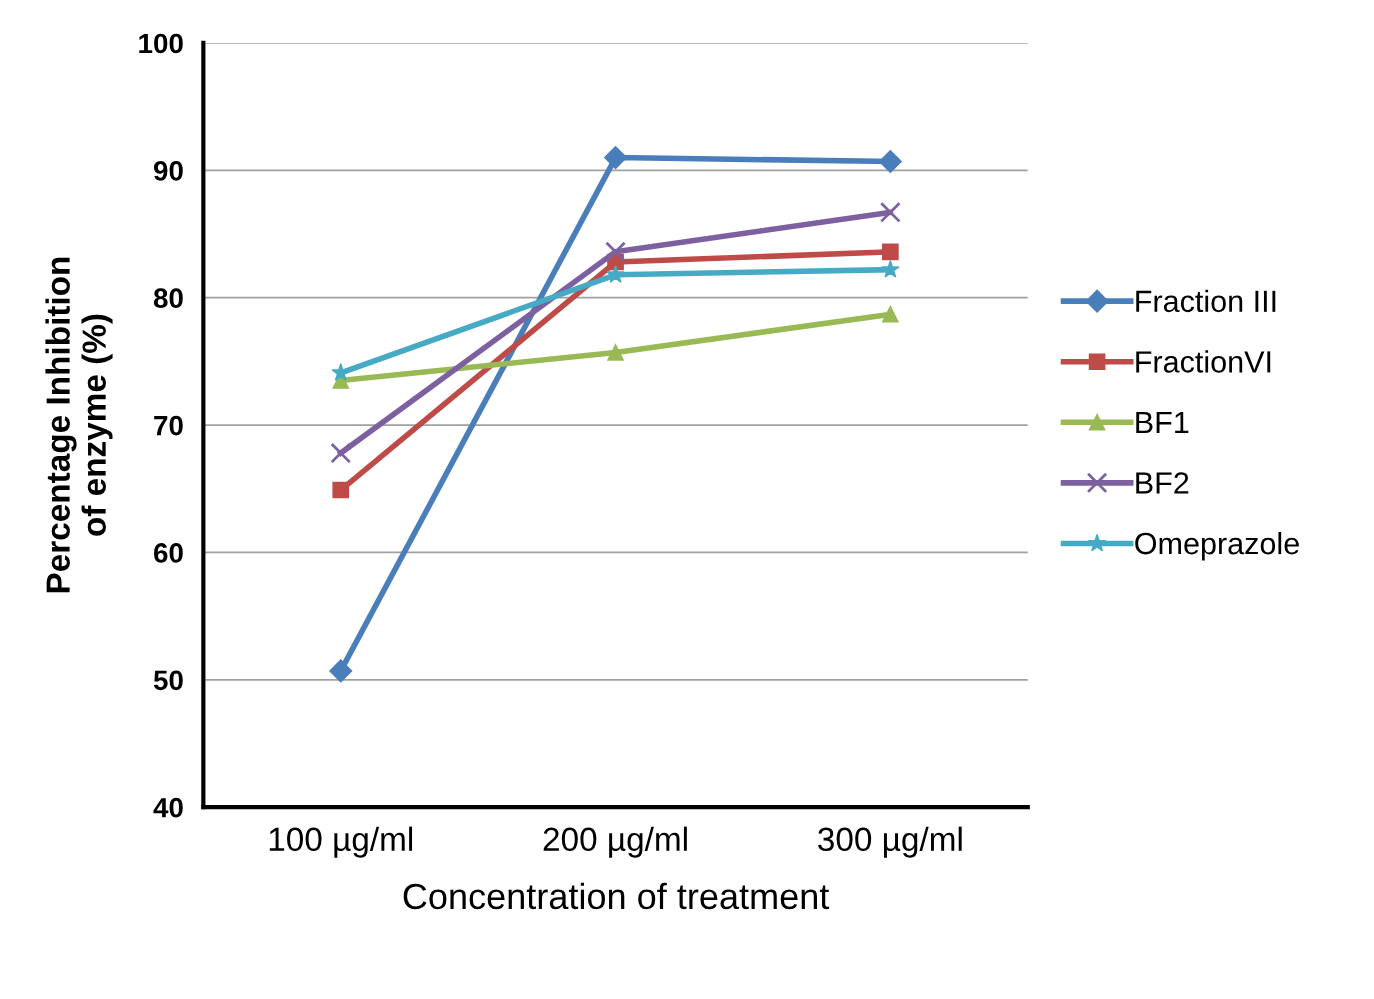 The image size is (1374, 999). Describe the element at coordinates (168, 171) in the screenshot. I see `y-tick-label: 90` at that location.